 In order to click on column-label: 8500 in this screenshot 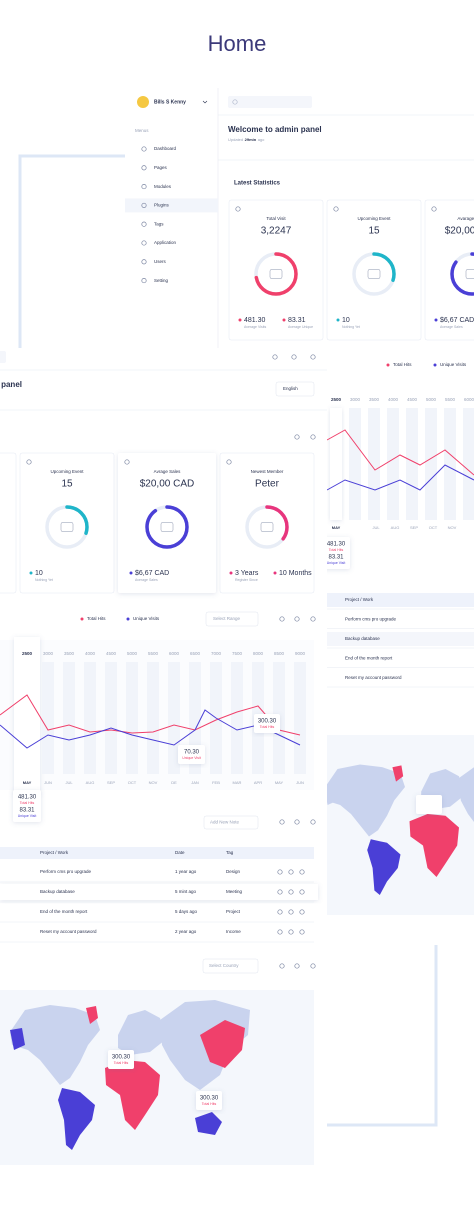, I will do `click(279, 653)`.